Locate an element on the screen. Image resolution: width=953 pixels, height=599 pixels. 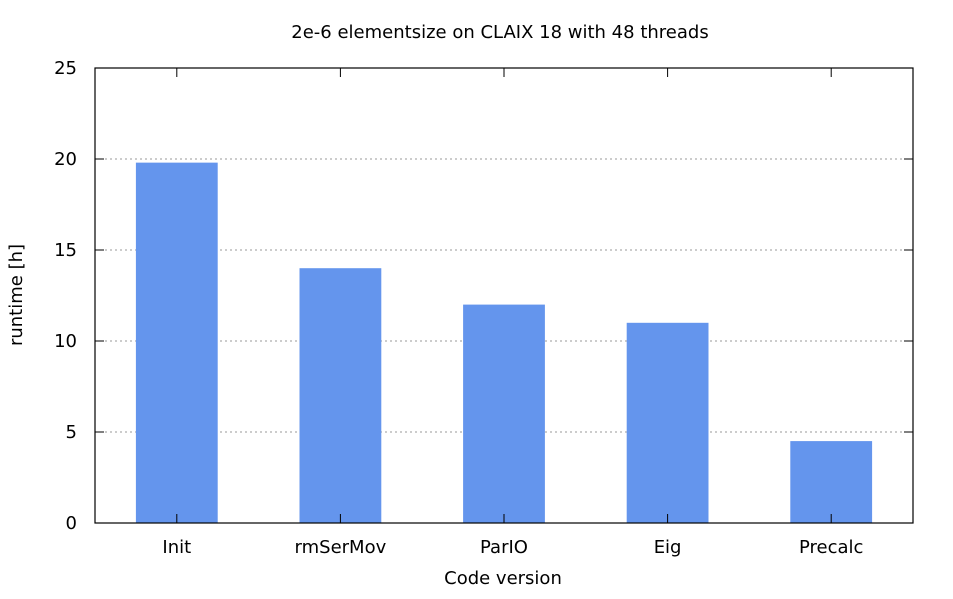
y-tick-label: 0 is located at coordinates (71, 523).